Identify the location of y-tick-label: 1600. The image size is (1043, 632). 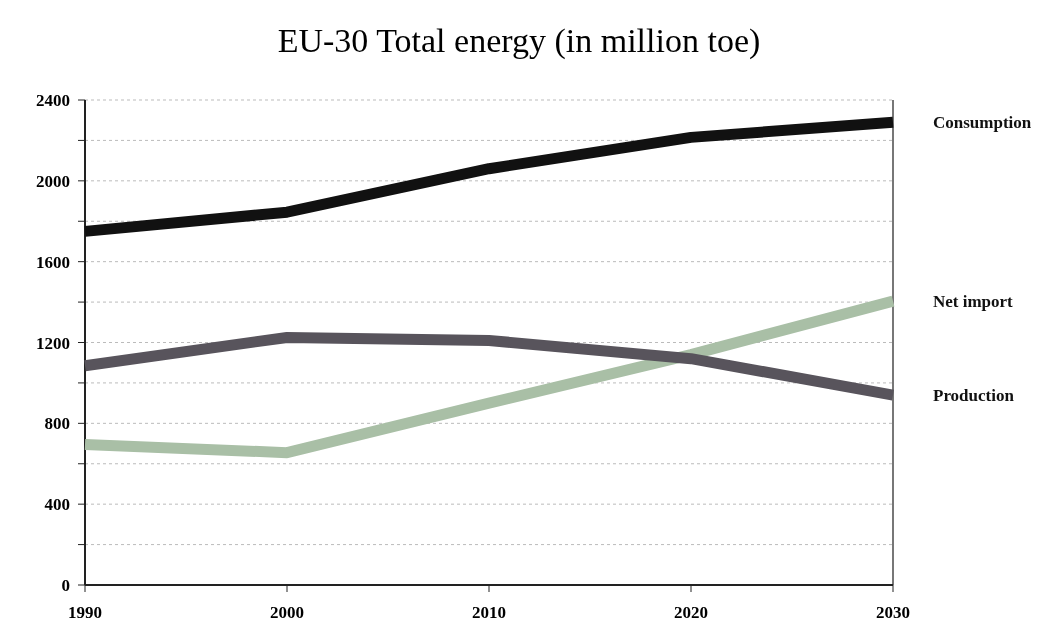
(53, 262).